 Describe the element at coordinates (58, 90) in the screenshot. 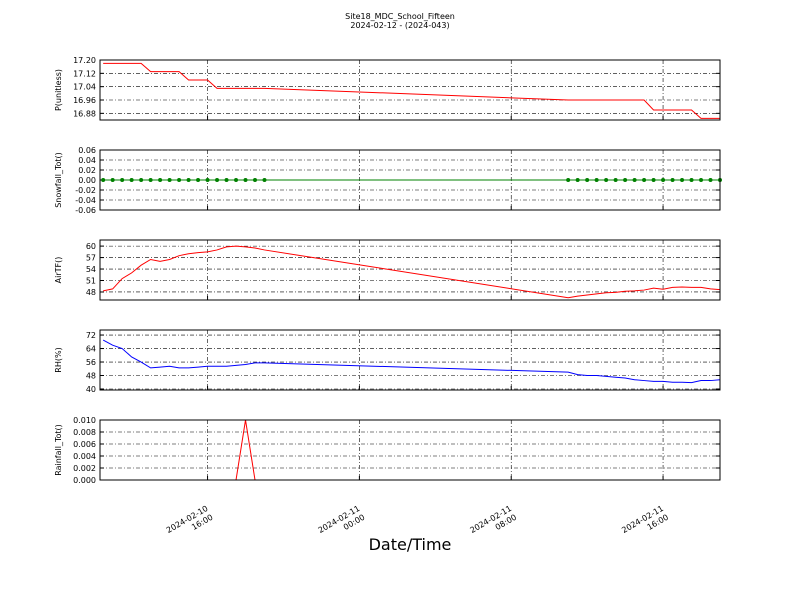

I see `y-axis-label: P(unitless)` at that location.